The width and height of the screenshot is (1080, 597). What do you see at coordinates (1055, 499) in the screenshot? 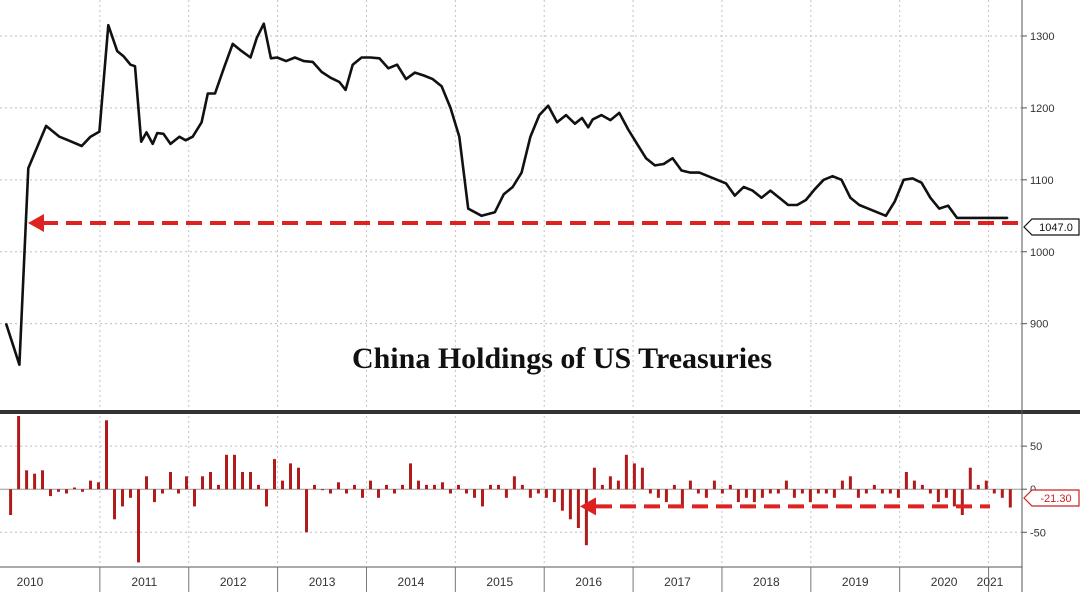
I see `bar-last-value-label: -21.30` at bounding box center [1055, 499].